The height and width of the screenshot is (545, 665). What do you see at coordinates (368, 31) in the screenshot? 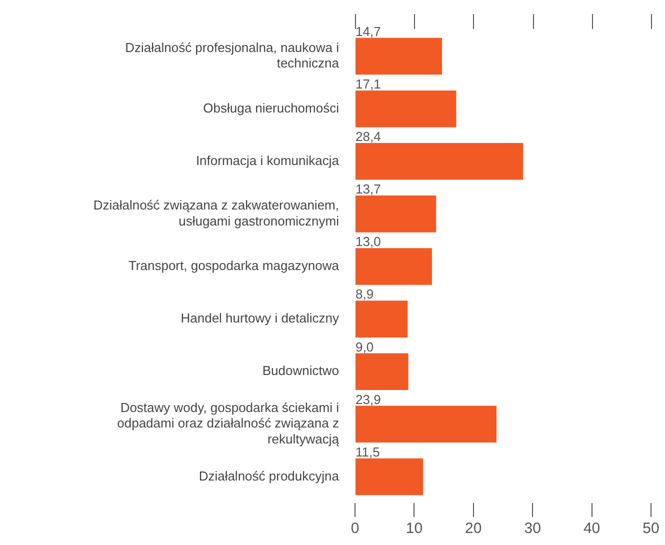
I see `data-label: 14,7` at bounding box center [368, 31].